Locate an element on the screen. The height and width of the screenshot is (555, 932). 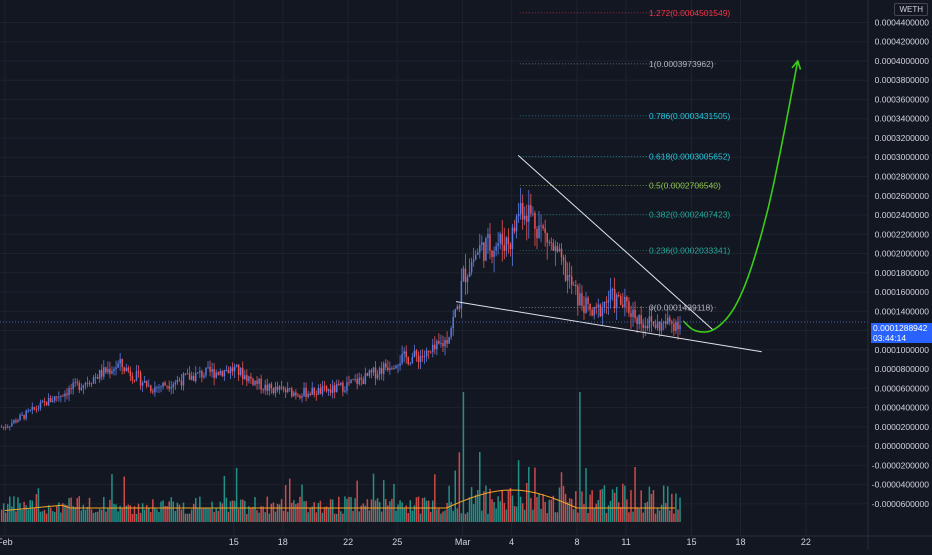
time-axis: Feb 15 18 22 25 Mar 4 8 11 15 18 22 is located at coordinates (466, 541).